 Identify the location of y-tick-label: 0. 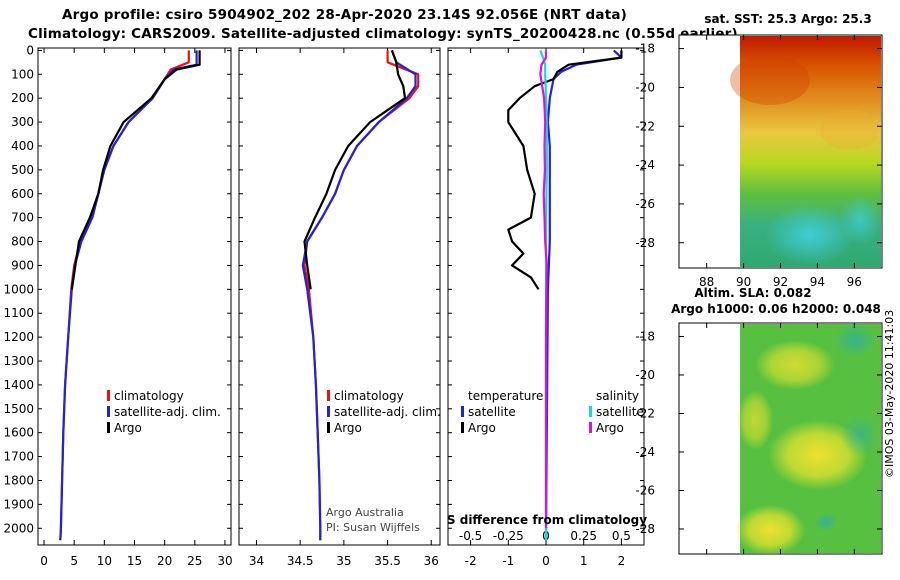
(30, 50).